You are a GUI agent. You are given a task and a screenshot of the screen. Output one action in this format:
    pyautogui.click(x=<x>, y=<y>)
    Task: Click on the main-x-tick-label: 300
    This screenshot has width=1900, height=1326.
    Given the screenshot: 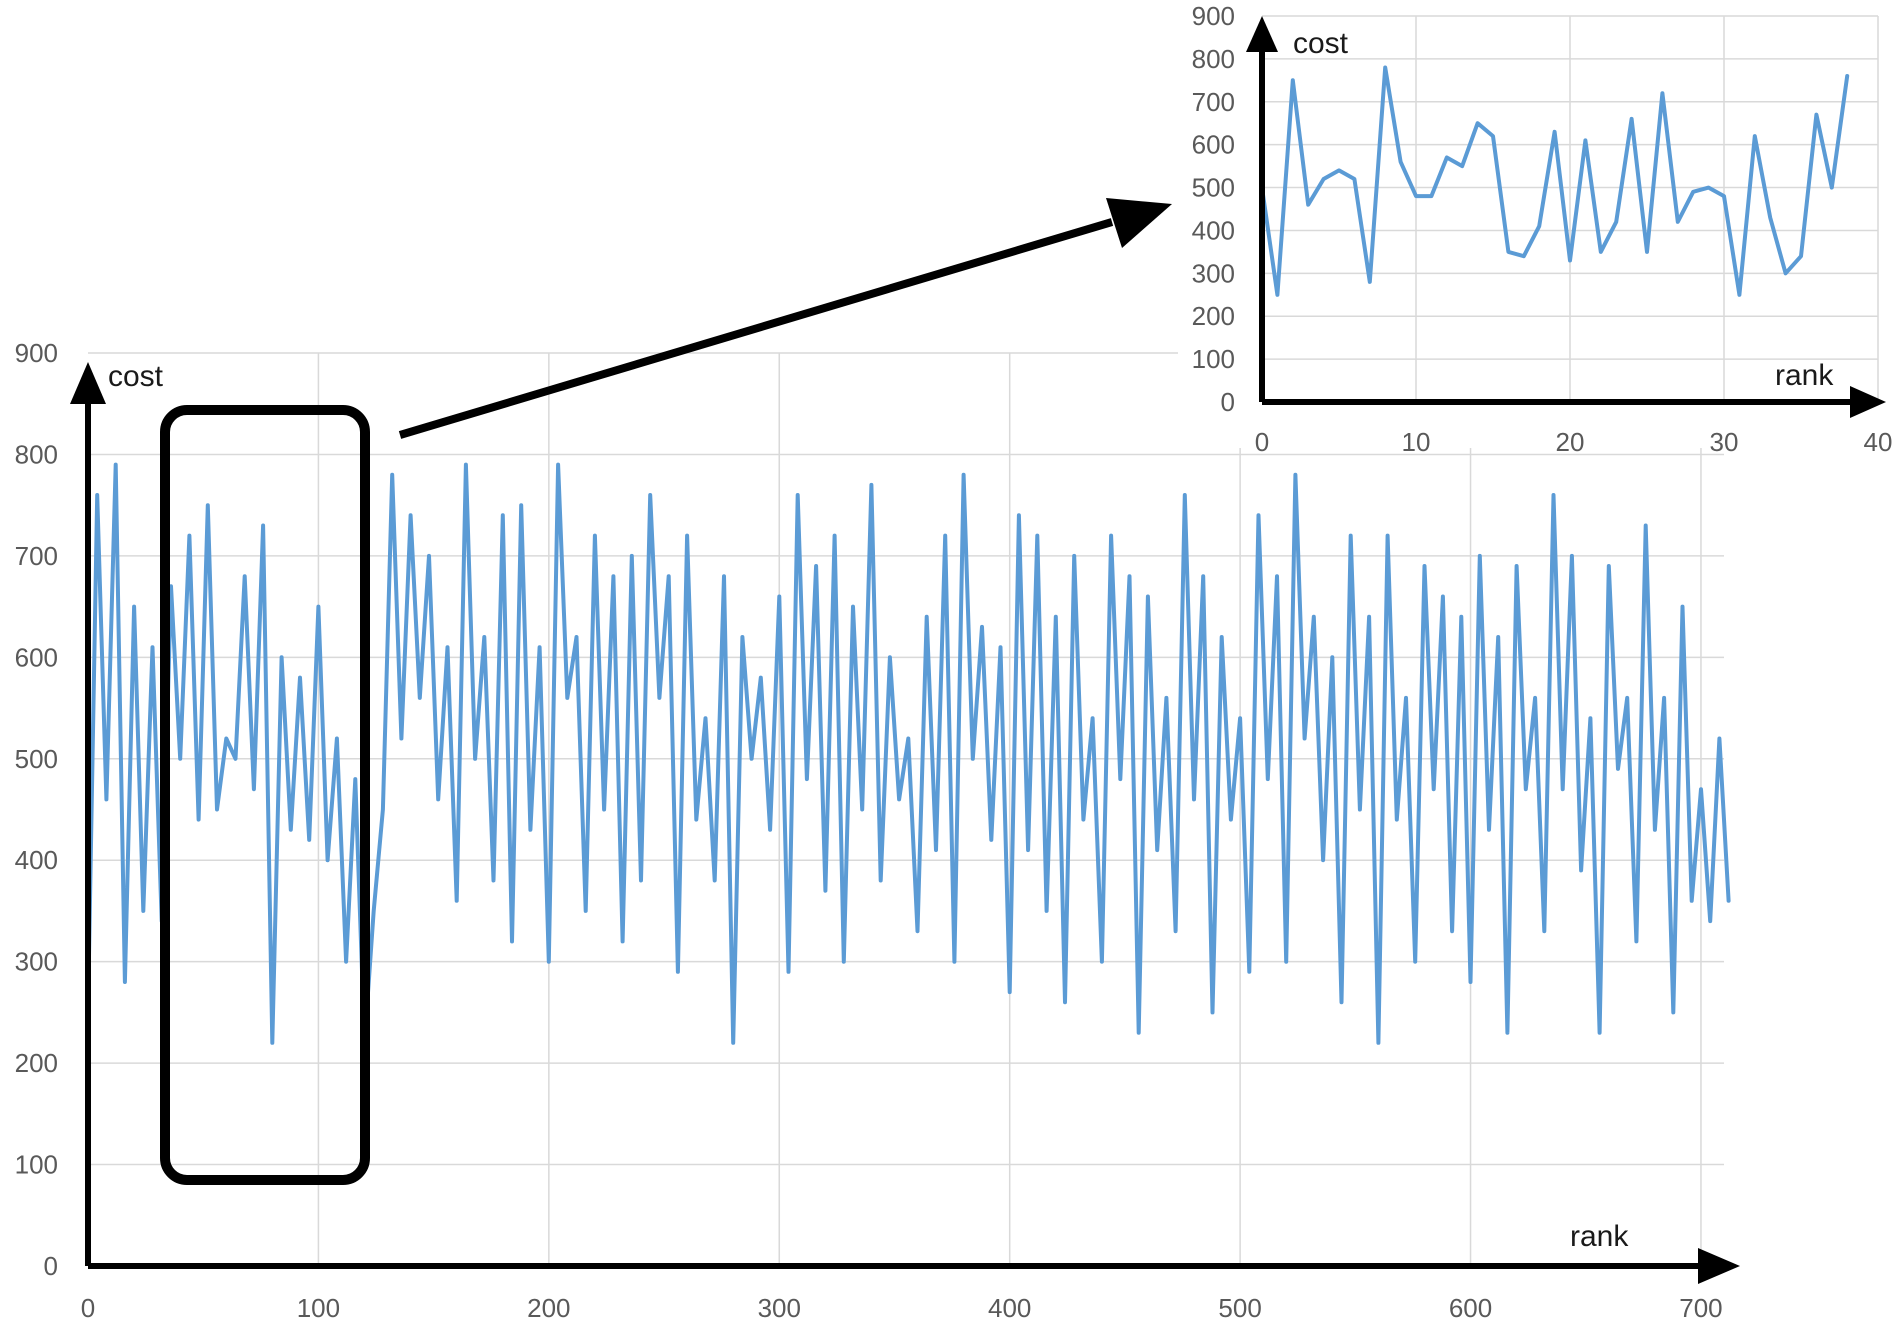 What is the action you would take?
    pyautogui.click(x=779, y=1308)
    